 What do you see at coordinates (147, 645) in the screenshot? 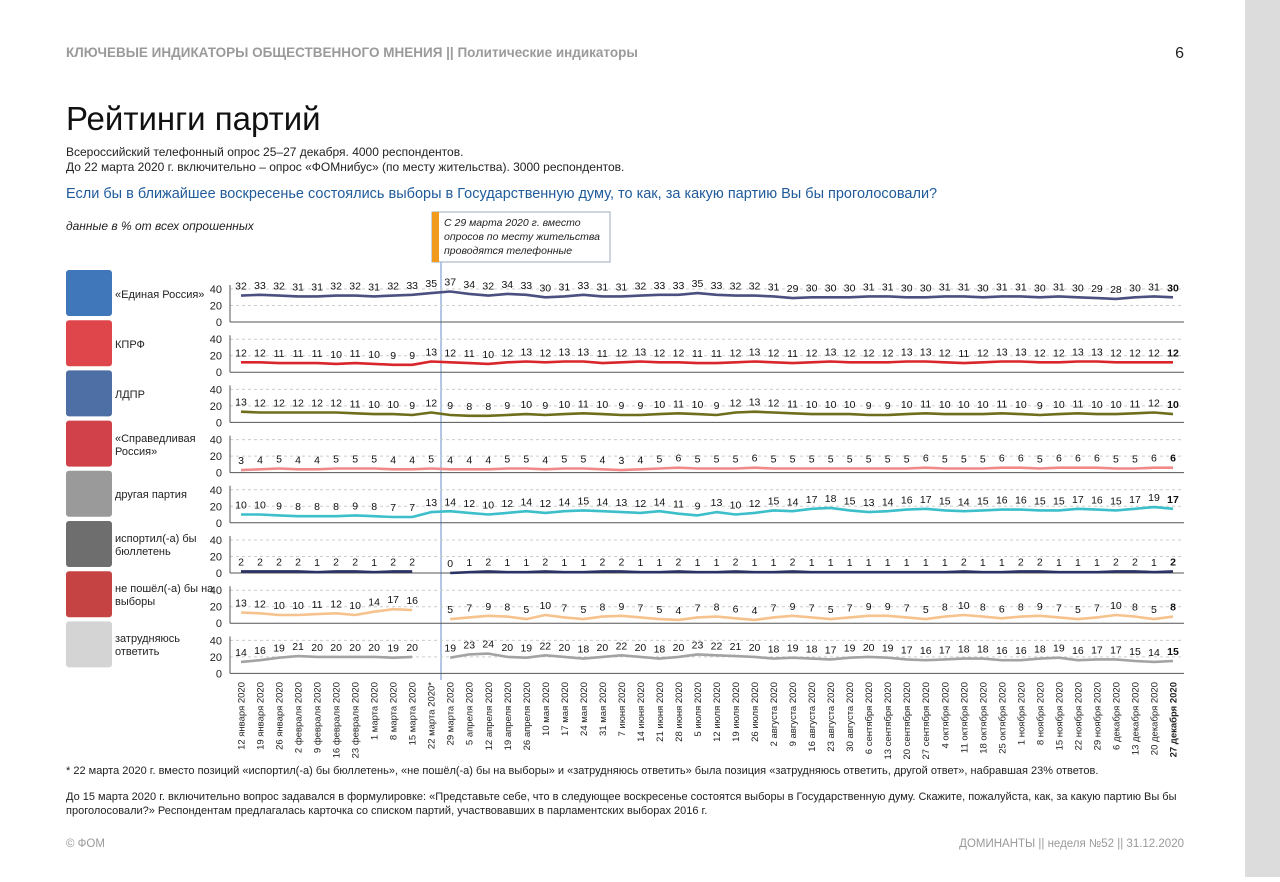
I see `series-name: затрудняюсь ответить` at bounding box center [147, 645].